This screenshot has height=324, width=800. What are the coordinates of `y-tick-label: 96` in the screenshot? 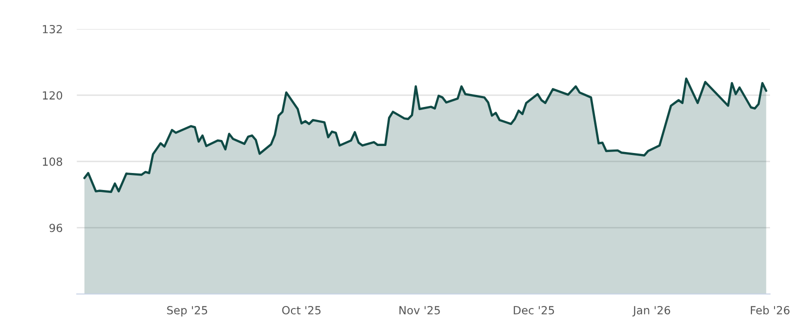 It's located at (55, 228).